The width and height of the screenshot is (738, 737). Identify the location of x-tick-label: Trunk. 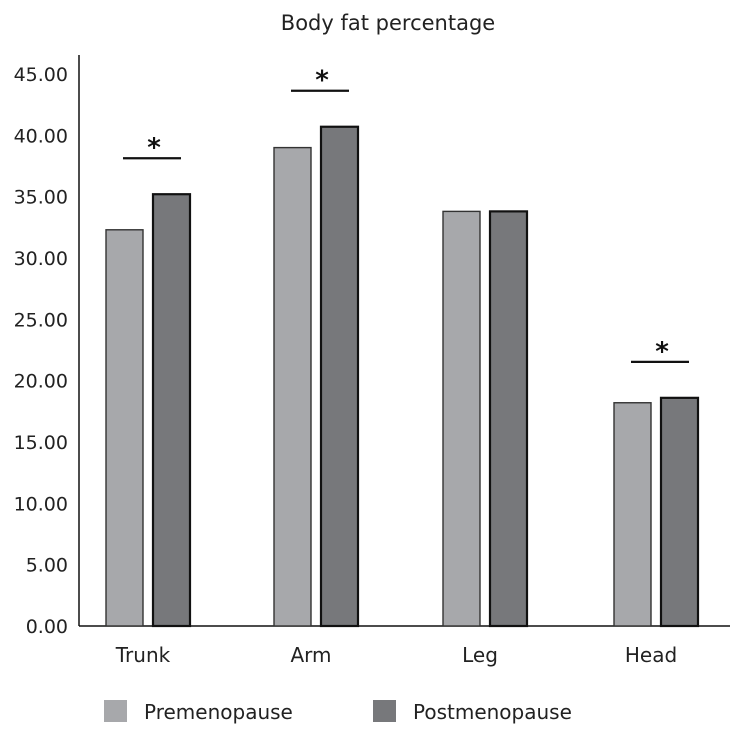
(143, 655).